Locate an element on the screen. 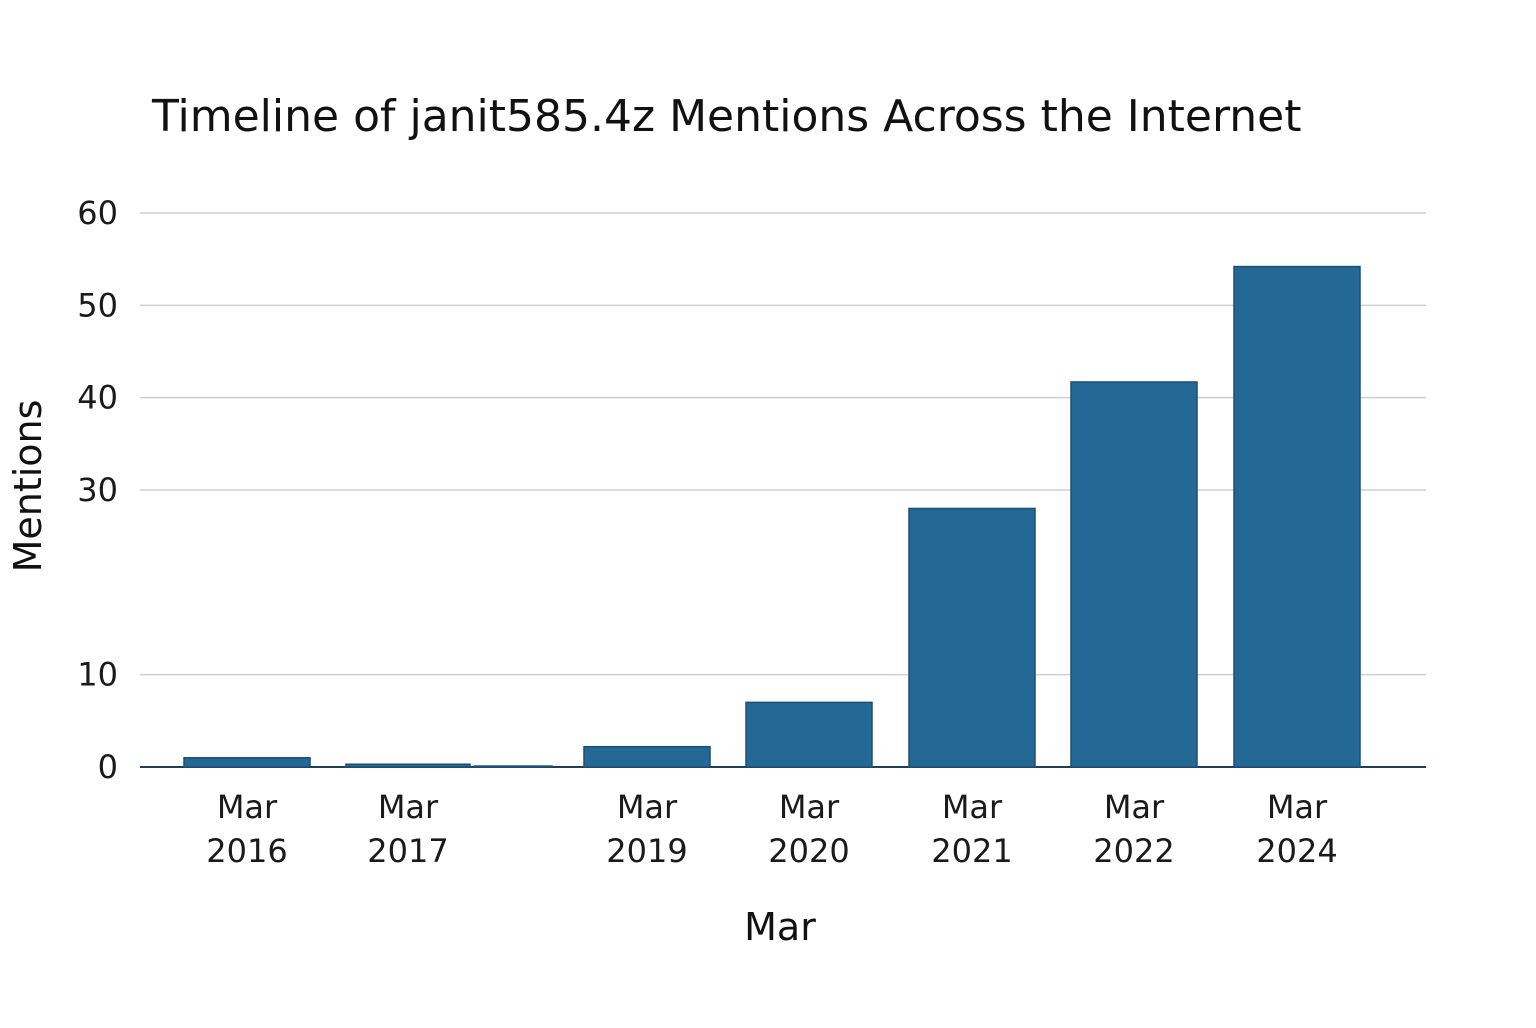  y-tick-label: 30 is located at coordinates (97, 490).